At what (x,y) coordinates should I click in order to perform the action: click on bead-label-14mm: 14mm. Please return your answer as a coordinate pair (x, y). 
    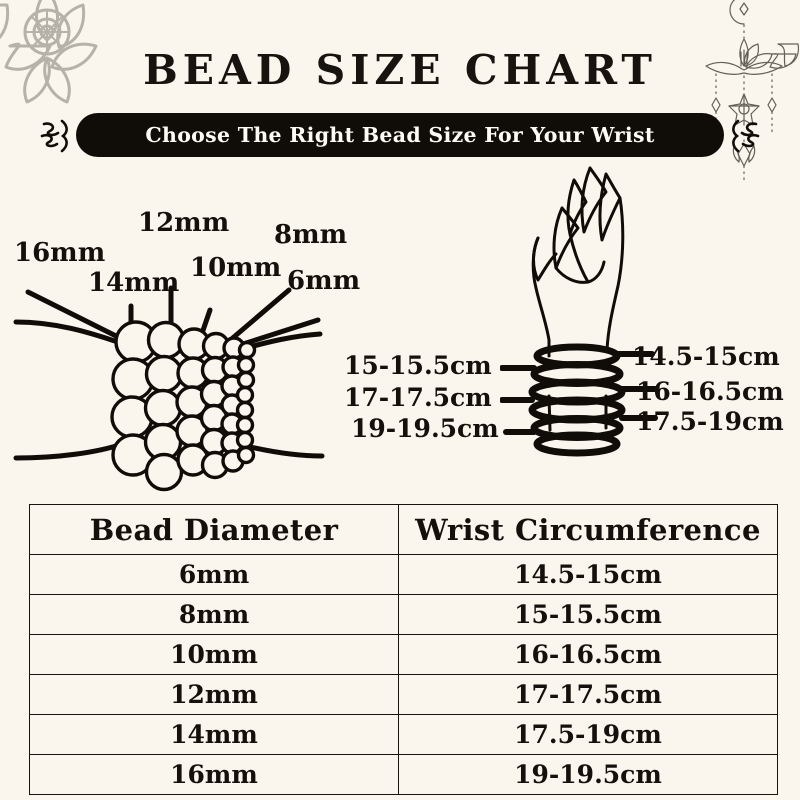
    Looking at the image, I should click on (134, 283).